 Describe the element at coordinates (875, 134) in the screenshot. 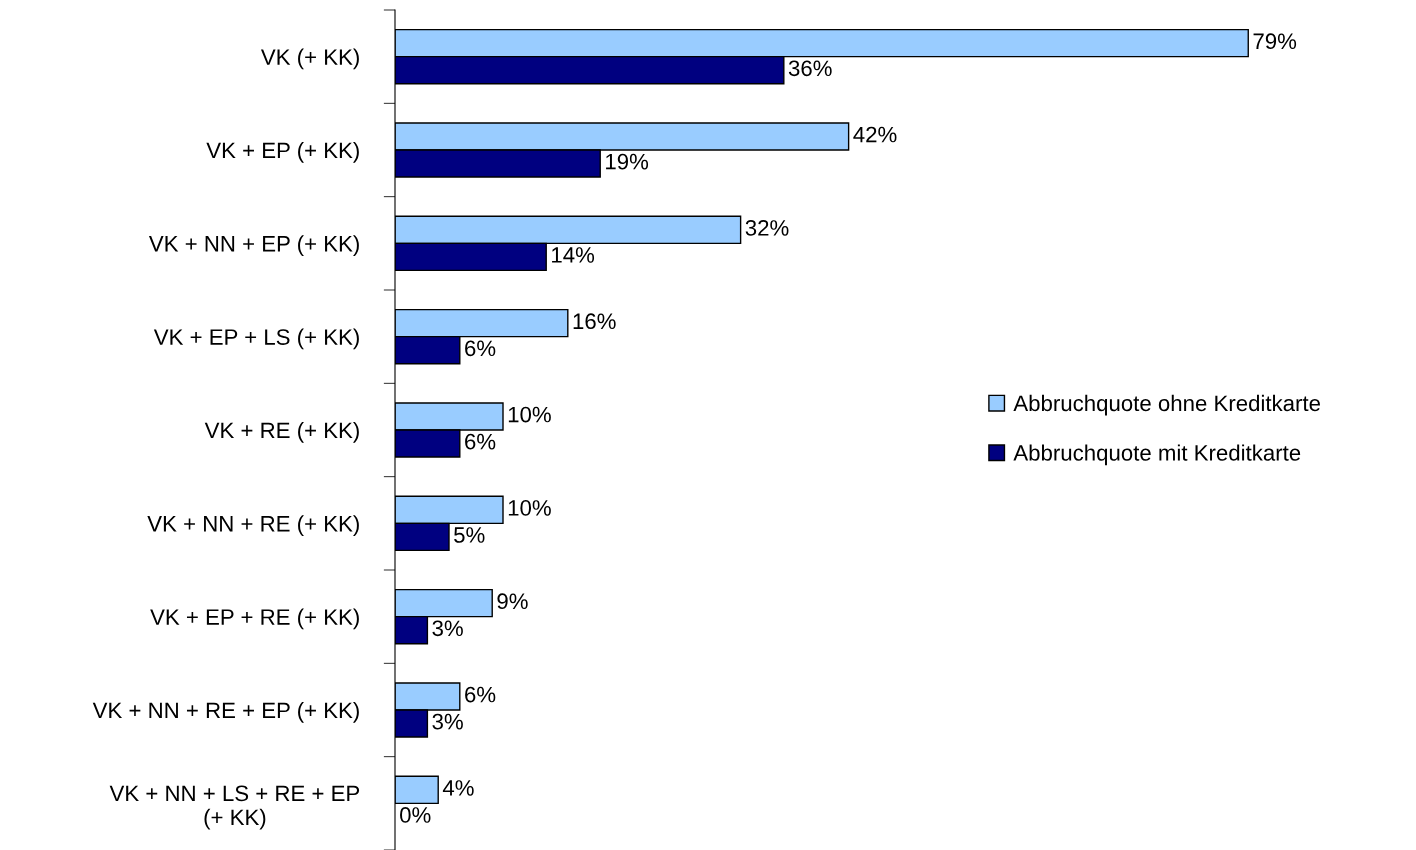

I see `data-label: 42%` at that location.